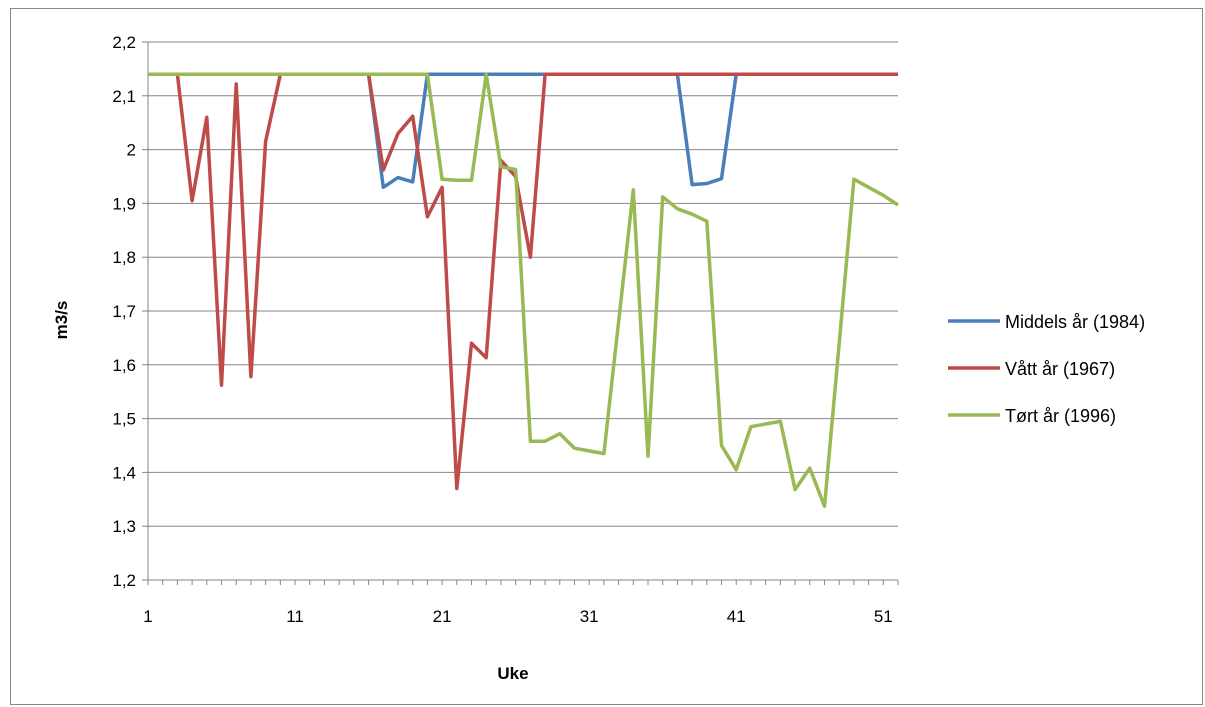  Describe the element at coordinates (512, 673) in the screenshot. I see `x-axis-title: Uke` at that location.